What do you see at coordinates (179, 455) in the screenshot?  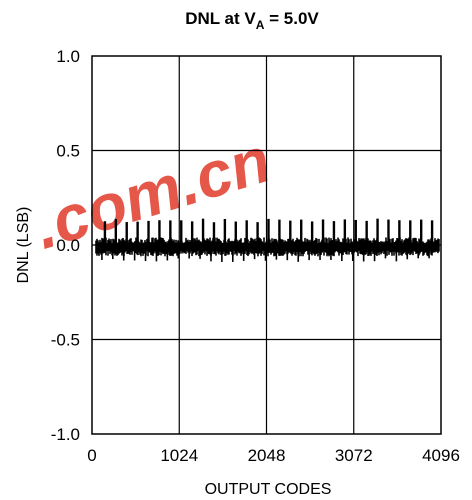 I see `x-tick-label: 1024` at bounding box center [179, 455].